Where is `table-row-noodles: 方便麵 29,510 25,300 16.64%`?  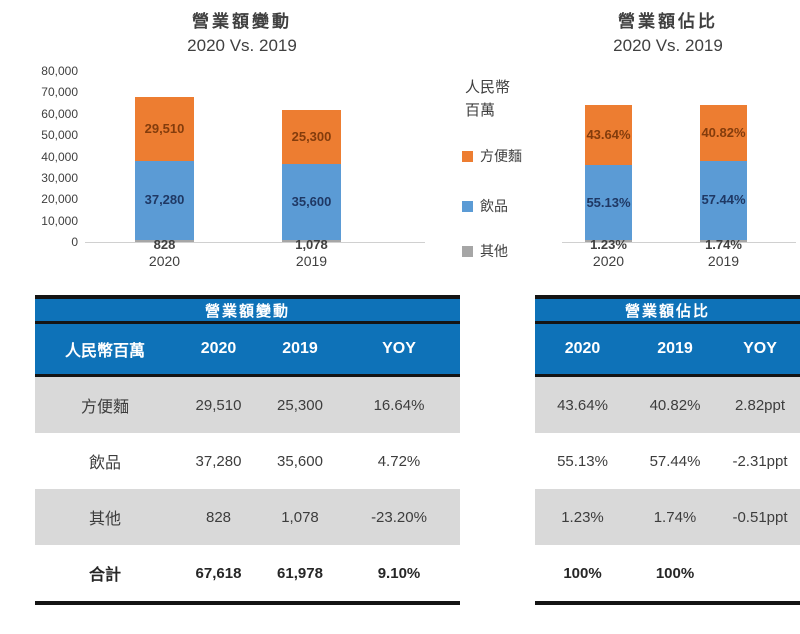 table-row-noodles: 方便麵 29,510 25,300 16.64% is located at coordinates (247, 405).